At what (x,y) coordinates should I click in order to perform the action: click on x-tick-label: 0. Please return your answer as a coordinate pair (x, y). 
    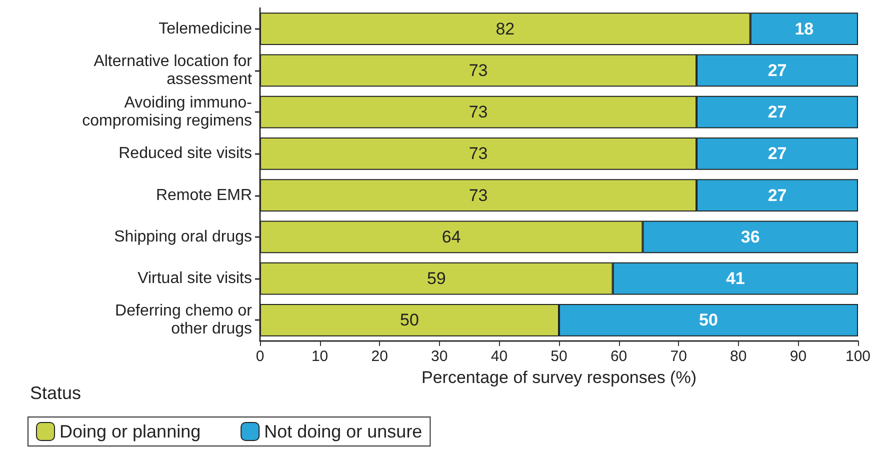
    Looking at the image, I should click on (260, 356).